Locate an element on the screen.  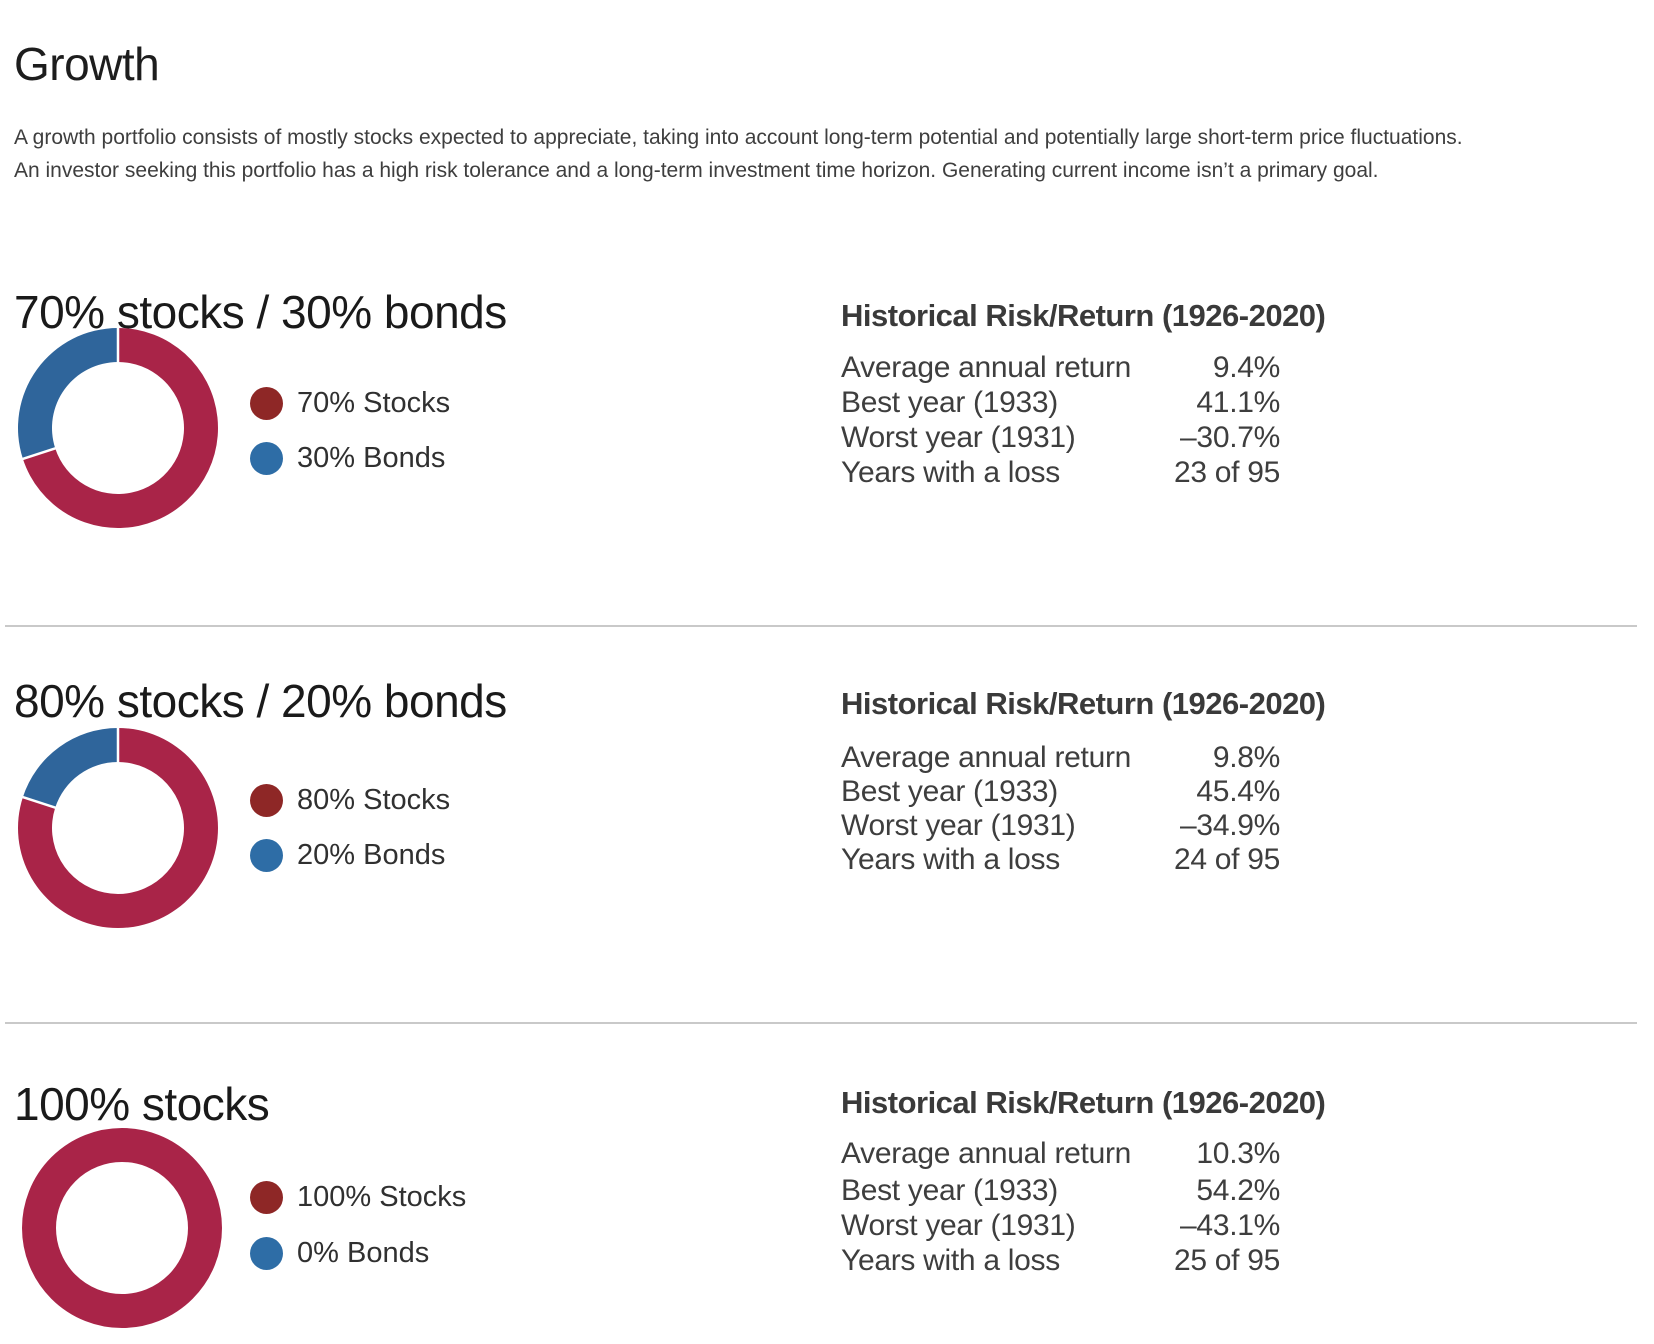
stat-row: Worst year (1931) –43.1% is located at coordinates (1060, 1225).